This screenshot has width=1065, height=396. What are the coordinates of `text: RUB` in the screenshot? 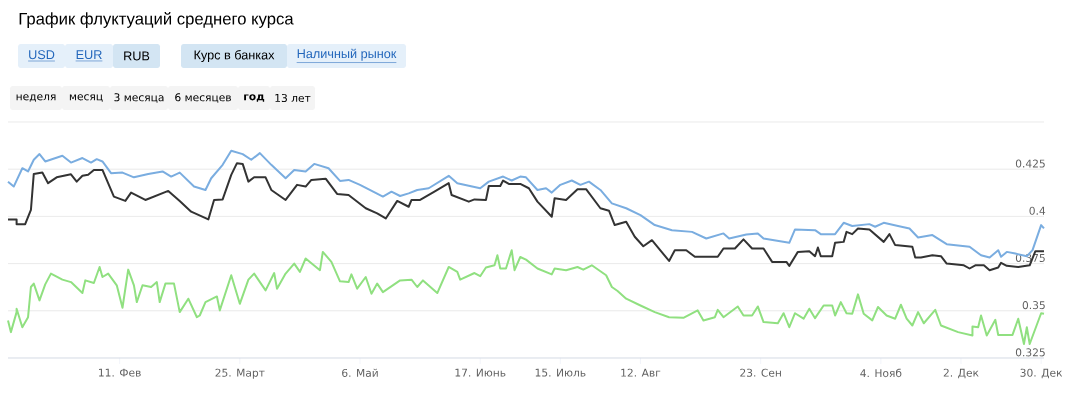 It's located at (137, 56).